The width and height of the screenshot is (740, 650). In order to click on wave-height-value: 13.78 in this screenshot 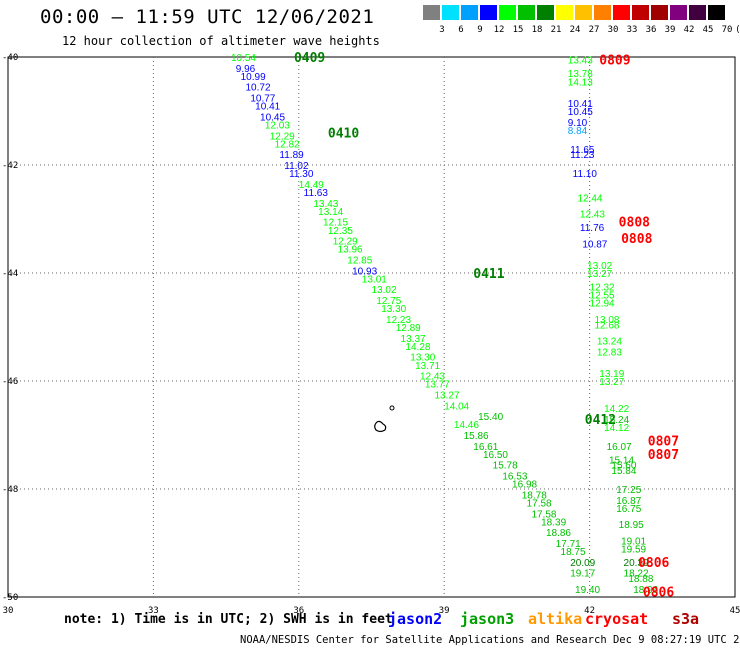, I will do `click(580, 74)`.